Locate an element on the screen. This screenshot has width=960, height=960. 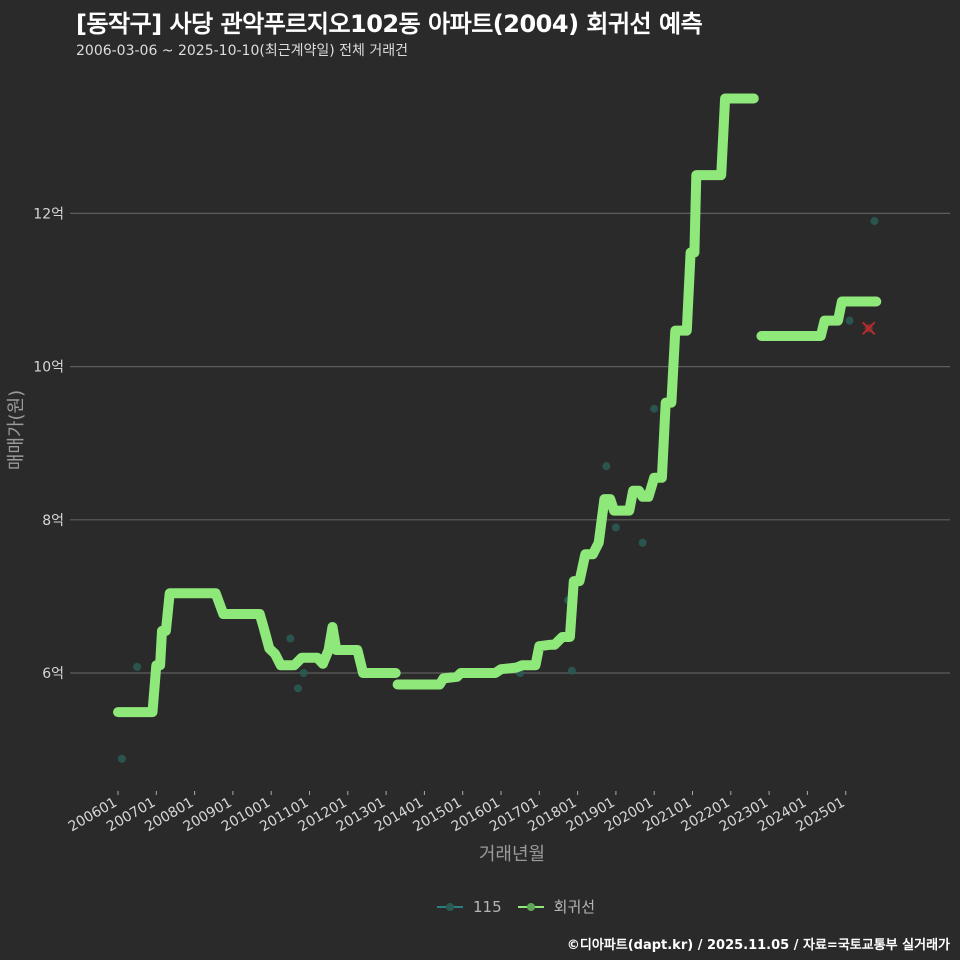
legend-item-regression: 회귀선 is located at coordinates (556, 906).